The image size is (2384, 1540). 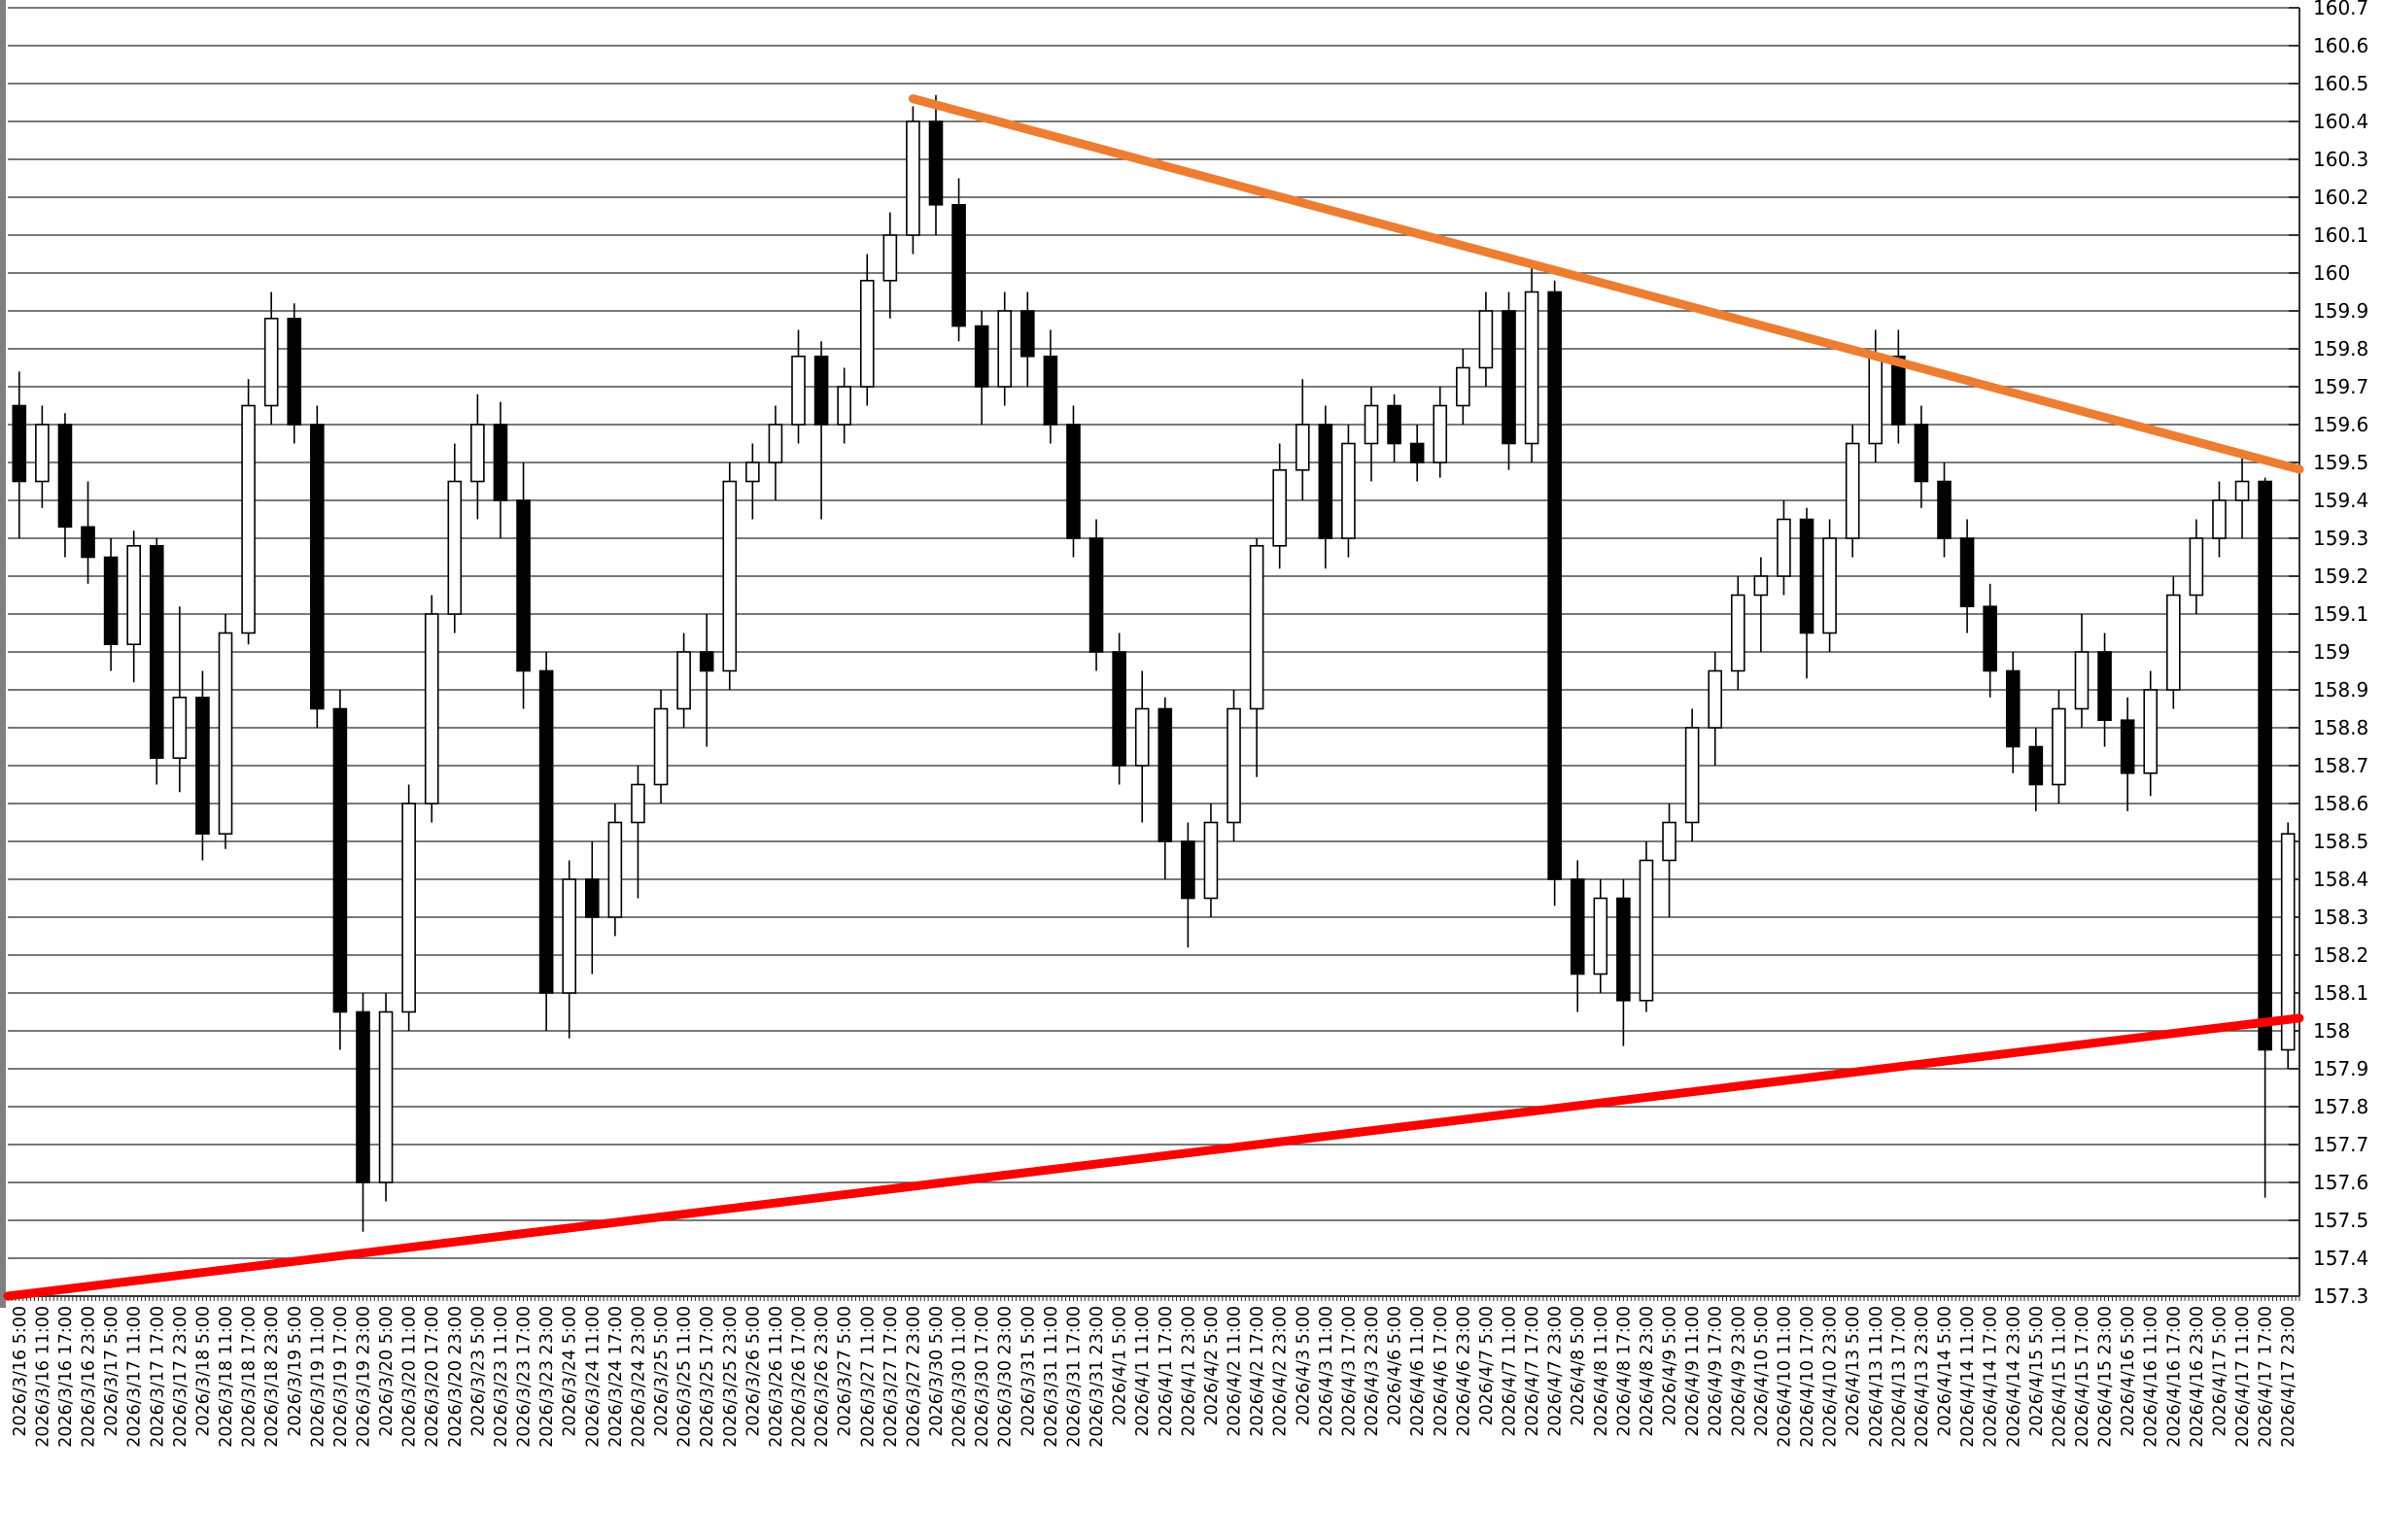 What do you see at coordinates (800, 1377) in the screenshot?
I see `x-axis-label: 2026/3/26 17:00` at bounding box center [800, 1377].